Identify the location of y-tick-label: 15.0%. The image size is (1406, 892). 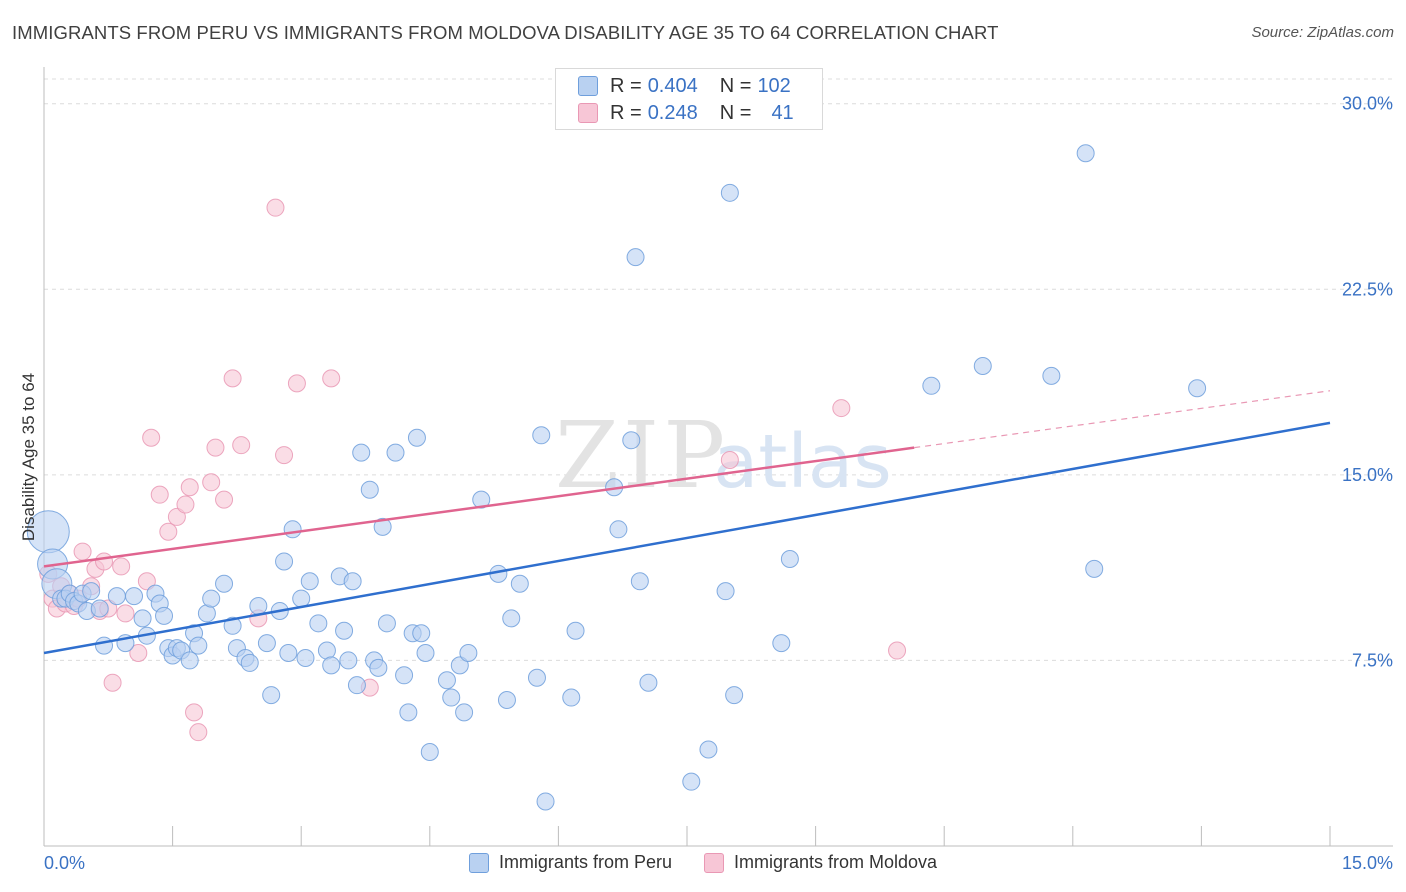
(1367, 475).